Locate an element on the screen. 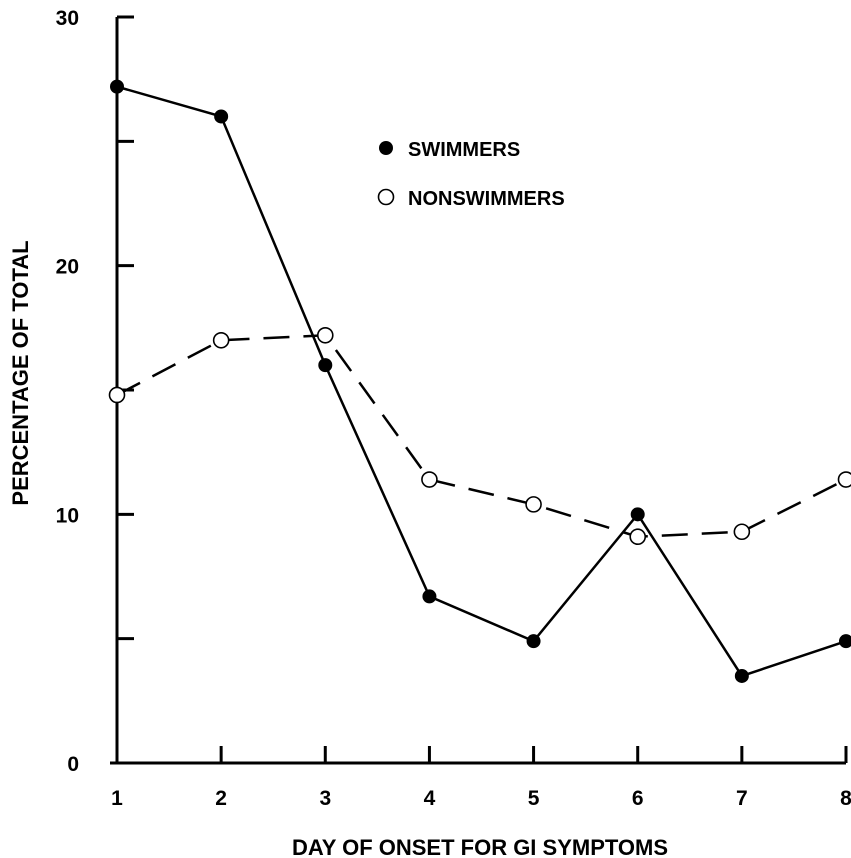  legend-nonswimmers-marker is located at coordinates (386, 197).